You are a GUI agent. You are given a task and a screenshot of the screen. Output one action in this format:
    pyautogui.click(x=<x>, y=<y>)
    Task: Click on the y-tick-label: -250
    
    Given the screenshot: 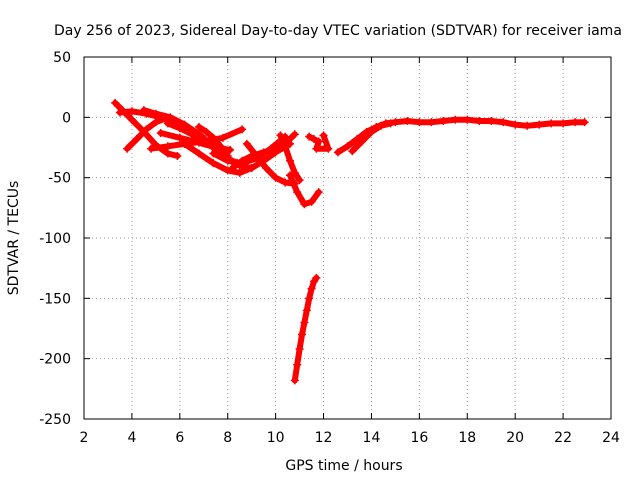 What is the action you would take?
    pyautogui.click(x=55, y=420)
    